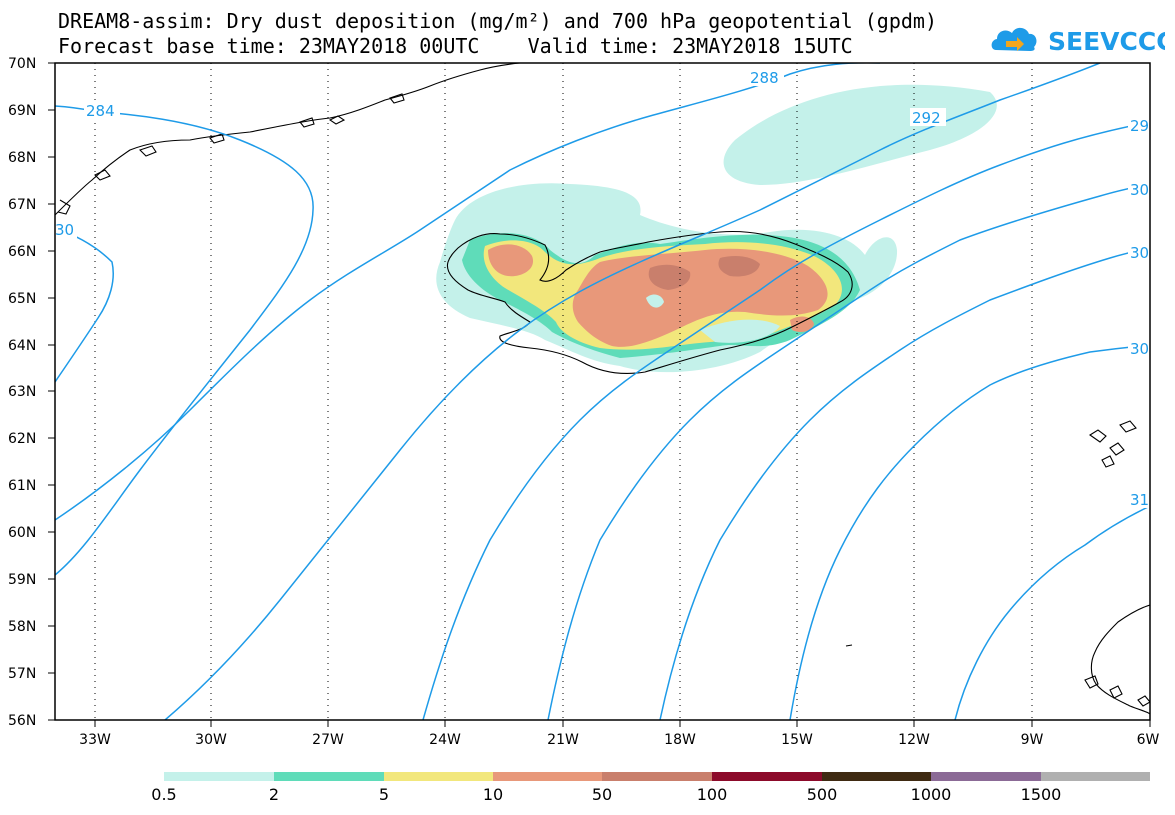  Describe the element at coordinates (650, 788) in the screenshot. I see `color-legend: 0.5 2 5 10 50 100 500 1000 1500` at that location.